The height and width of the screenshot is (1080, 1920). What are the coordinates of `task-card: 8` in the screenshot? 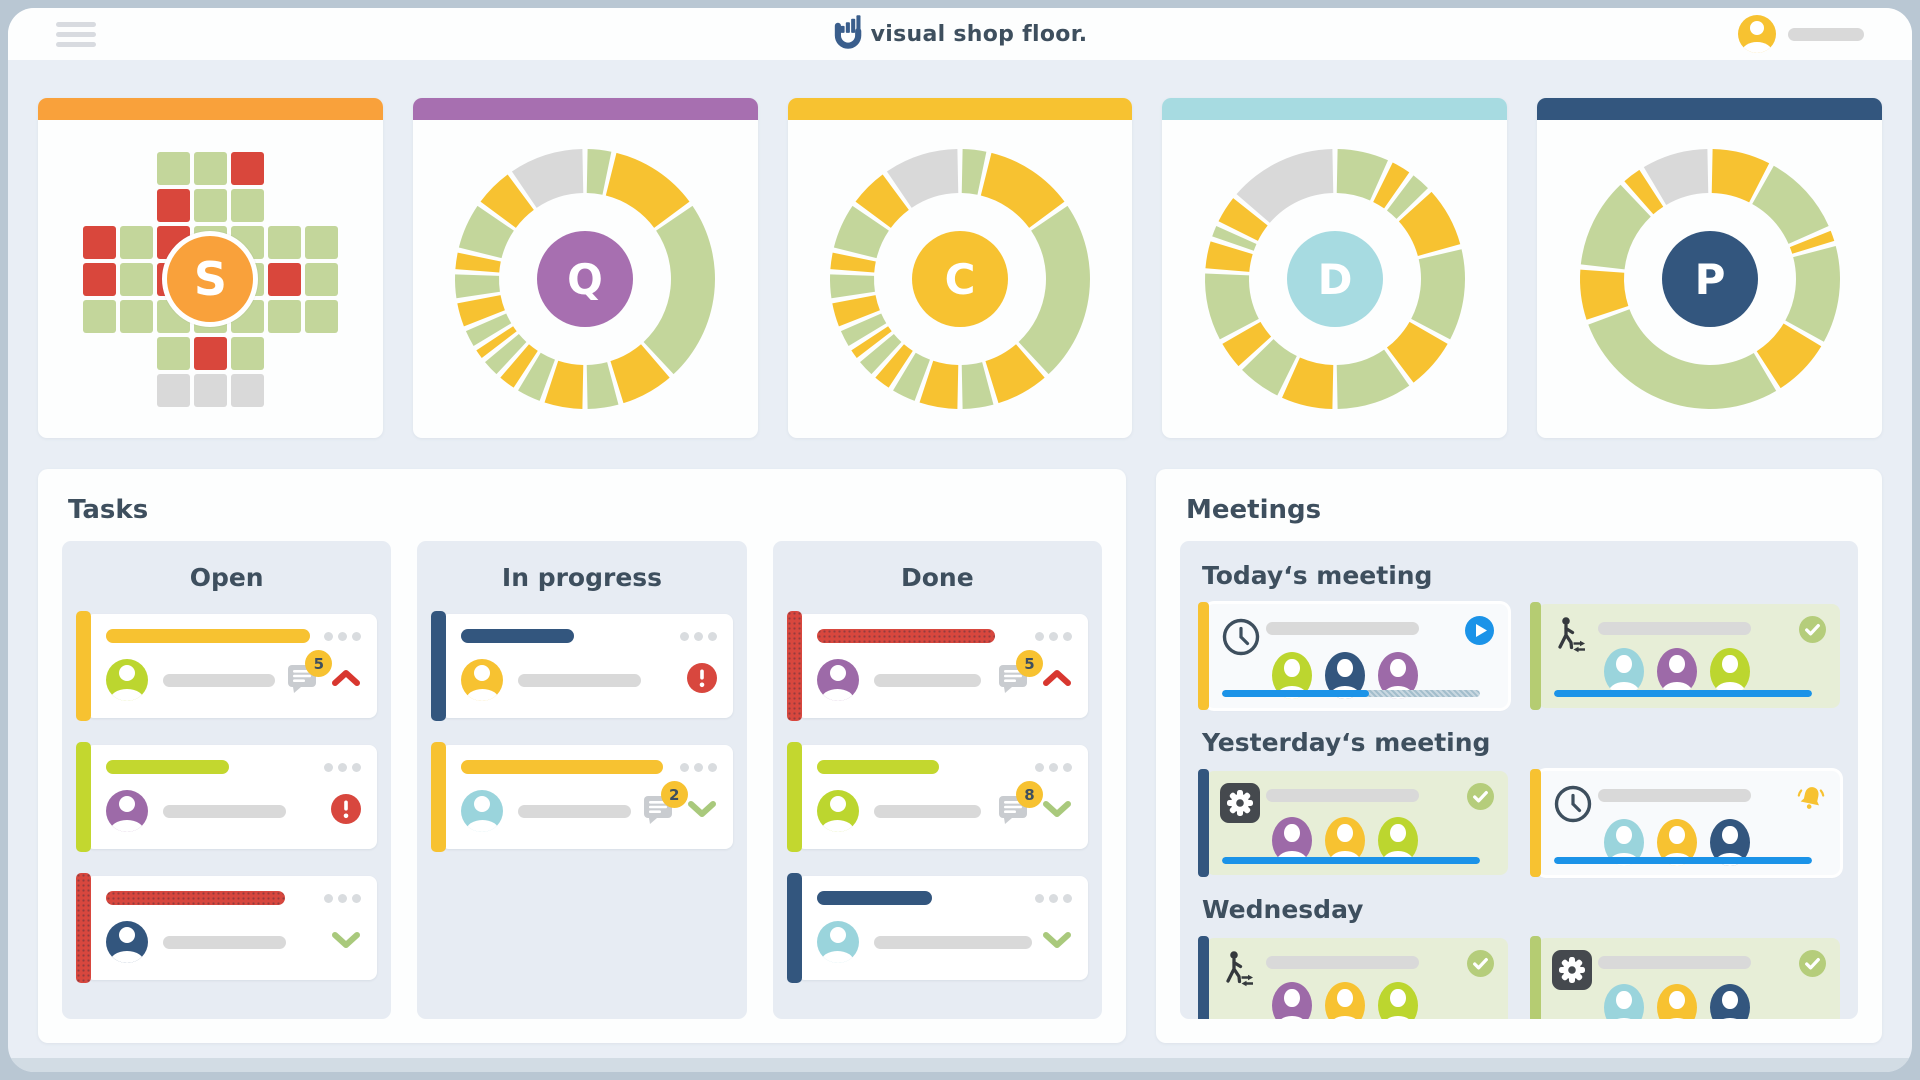 It's located at (937, 797).